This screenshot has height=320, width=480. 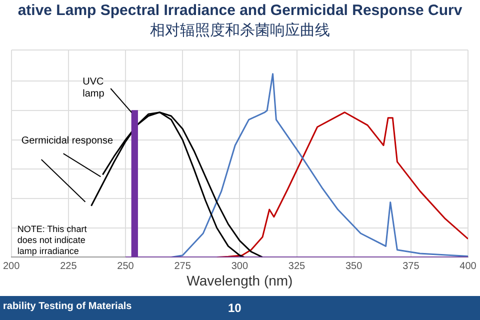 What do you see at coordinates (67, 306) in the screenshot?
I see `text: rability Testing of Materials` at bounding box center [67, 306].